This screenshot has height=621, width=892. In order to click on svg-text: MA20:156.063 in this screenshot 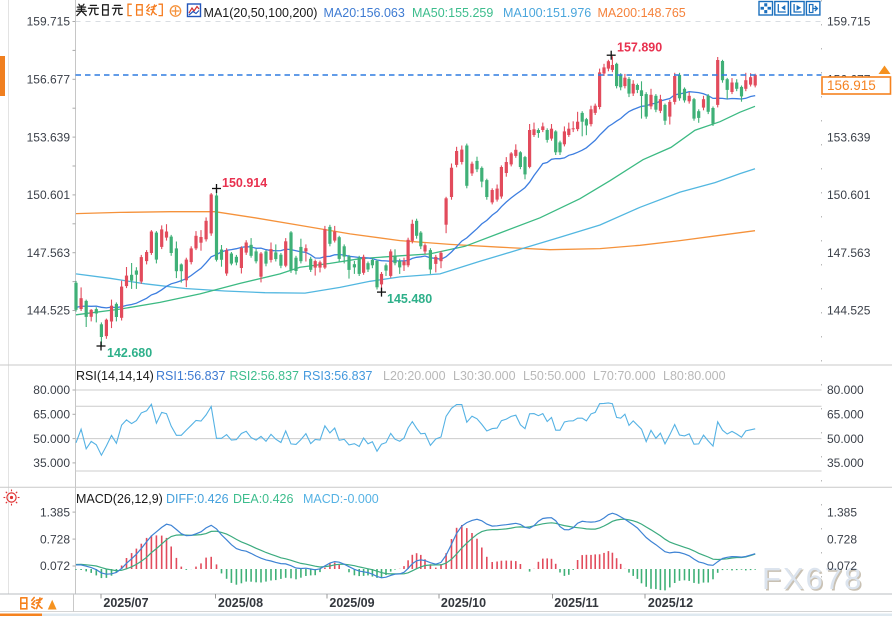, I will do `click(364, 13)`.